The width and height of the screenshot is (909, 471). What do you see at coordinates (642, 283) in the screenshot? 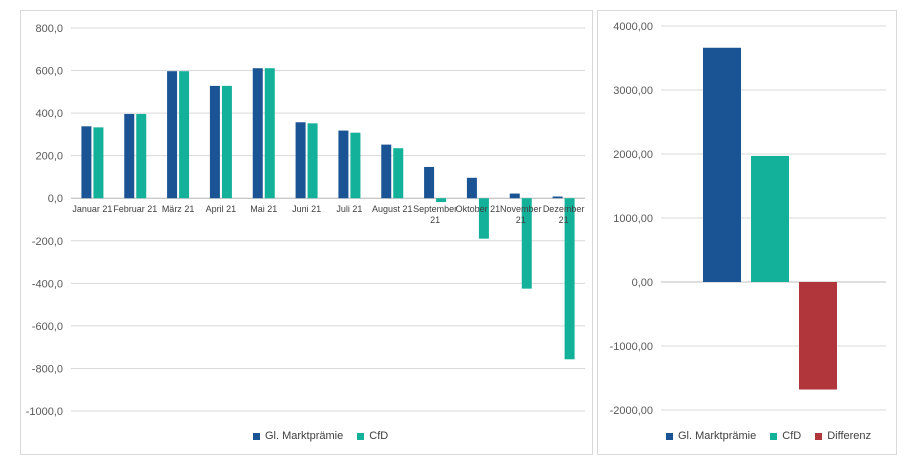
I see `y-tick-label: 0,00` at bounding box center [642, 283].